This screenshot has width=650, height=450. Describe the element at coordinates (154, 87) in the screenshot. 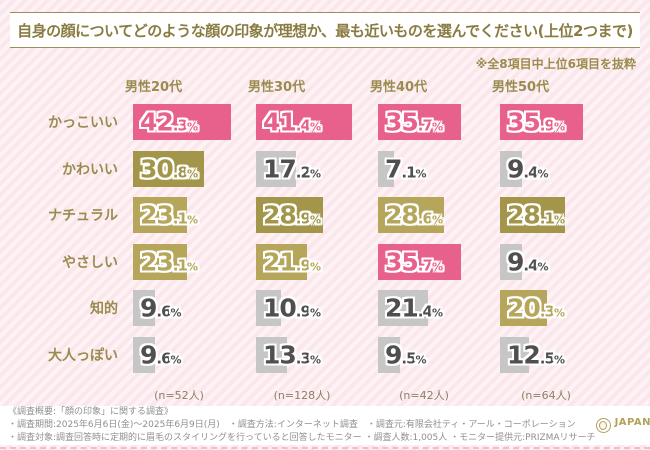

I see `column-header-1: 男性20代` at that location.